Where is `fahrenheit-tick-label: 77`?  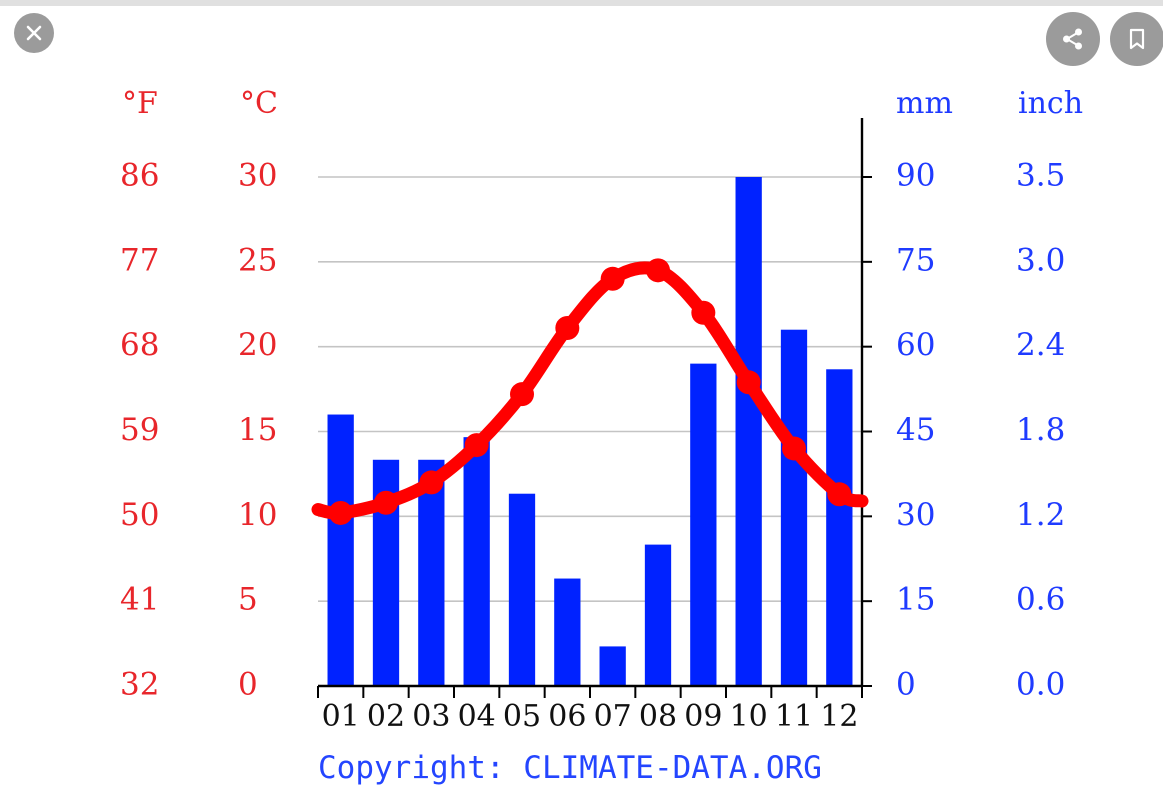 fahrenheit-tick-label: 77 is located at coordinates (139, 260).